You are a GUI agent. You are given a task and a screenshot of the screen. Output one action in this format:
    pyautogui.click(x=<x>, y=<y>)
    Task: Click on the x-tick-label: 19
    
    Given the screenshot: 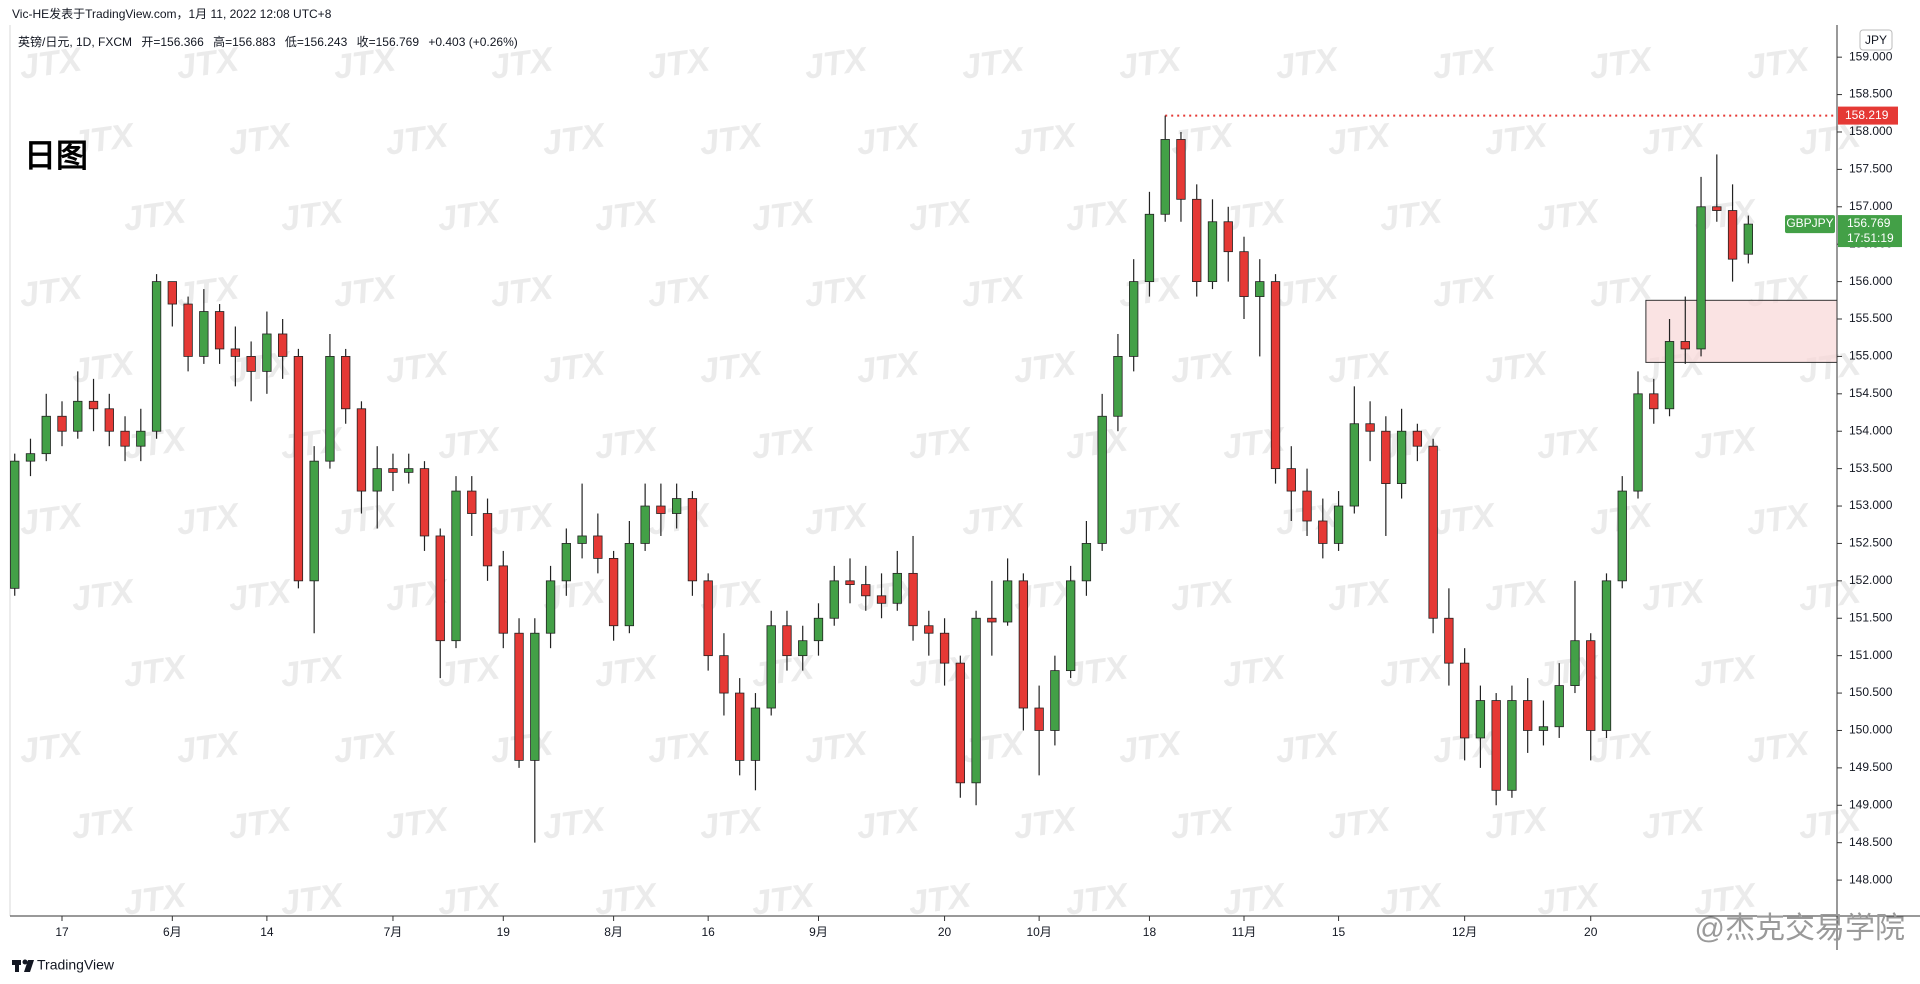 What is the action you would take?
    pyautogui.click(x=504, y=932)
    